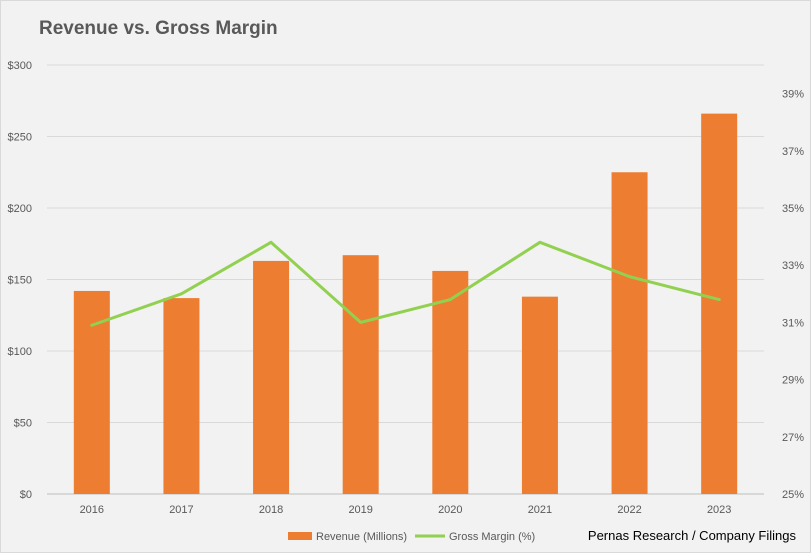  Describe the element at coordinates (158, 28) in the screenshot. I see `chart-title: Revenue vs. Gross Margin` at that location.